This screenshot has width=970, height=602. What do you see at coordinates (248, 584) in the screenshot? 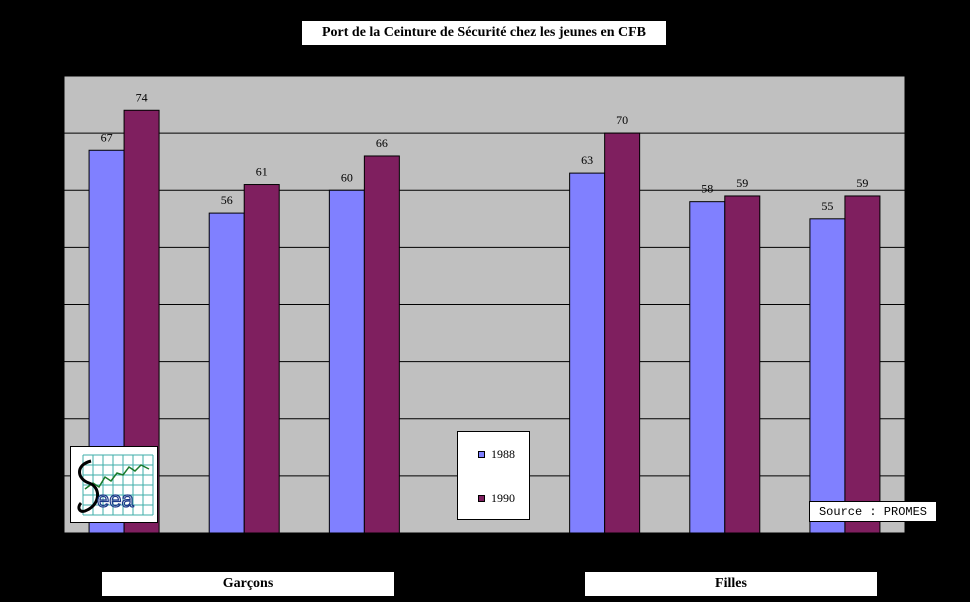
I see `group-label-garcons: Garçons` at bounding box center [248, 584].